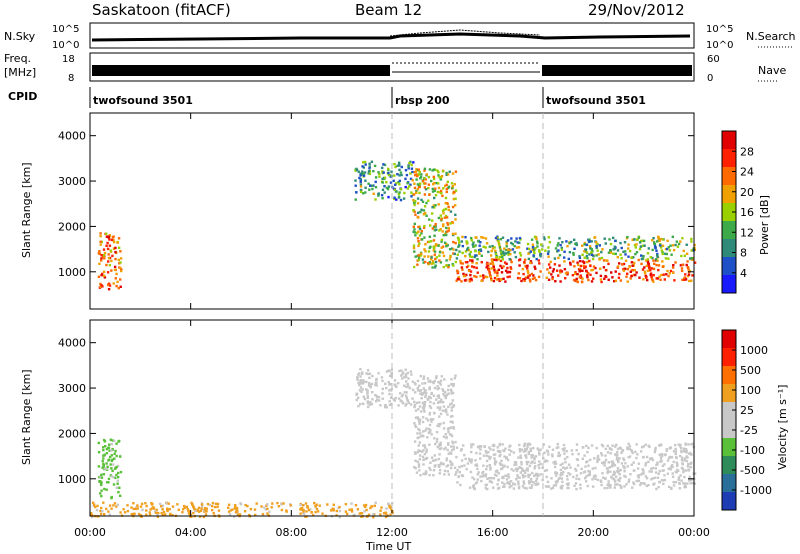 The height and width of the screenshot is (554, 800). I want to click on cpid-segment-label: twofsound 3501, so click(596, 100).